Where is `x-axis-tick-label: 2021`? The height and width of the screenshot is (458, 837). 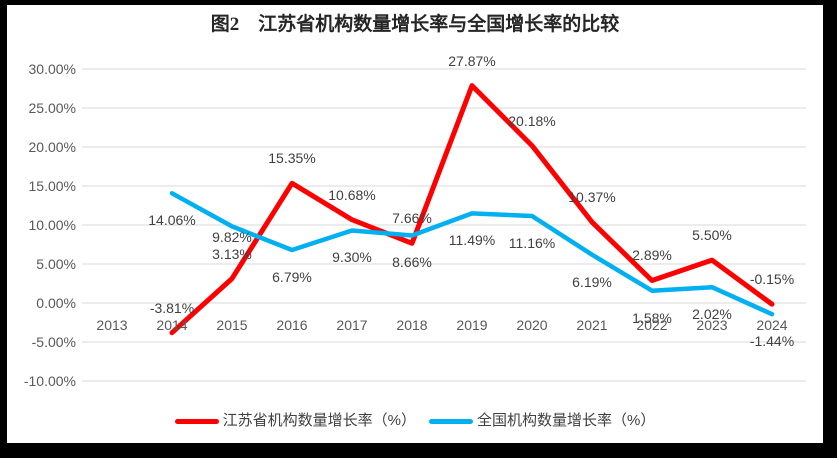 x-axis-tick-label: 2021 is located at coordinates (592, 325).